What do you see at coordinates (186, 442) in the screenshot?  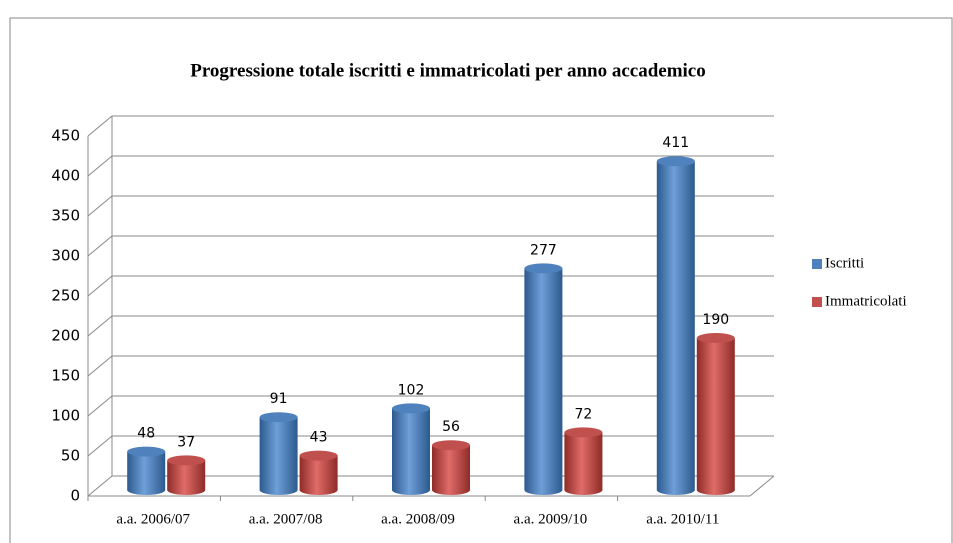 I see `data-label: 37` at bounding box center [186, 442].